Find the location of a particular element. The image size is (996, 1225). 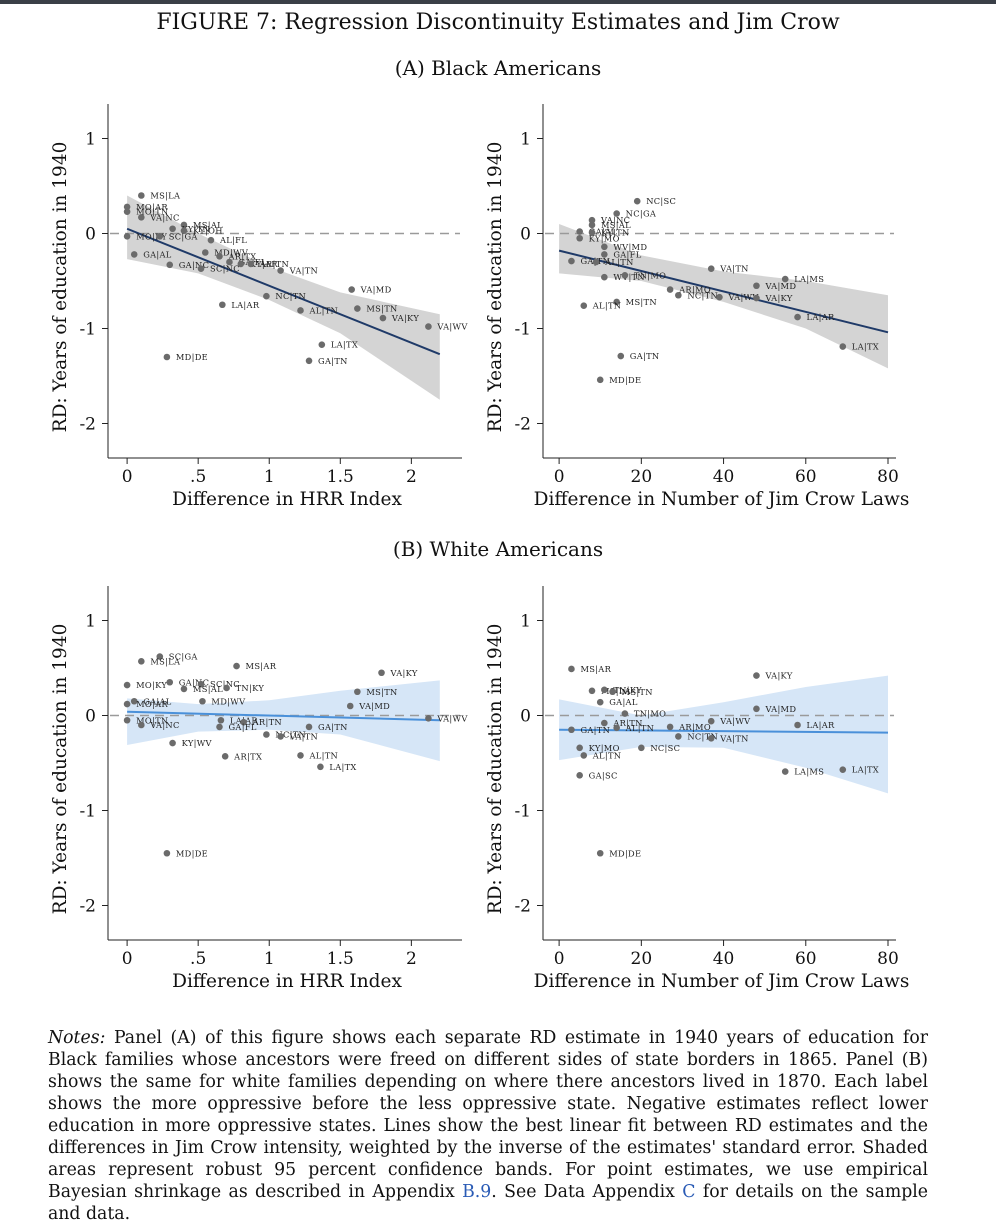

point-label: GA|SC is located at coordinates (603, 775).